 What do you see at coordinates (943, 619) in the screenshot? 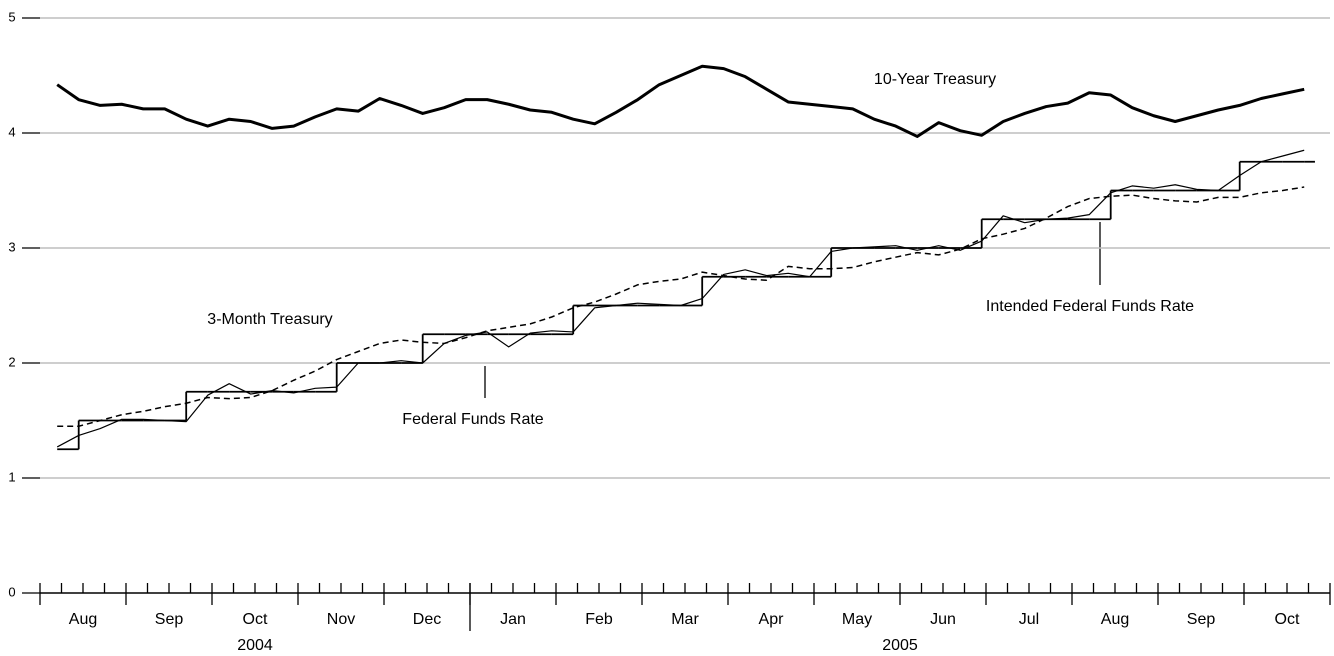
I see `x-tick-label: Jun` at bounding box center [943, 619].